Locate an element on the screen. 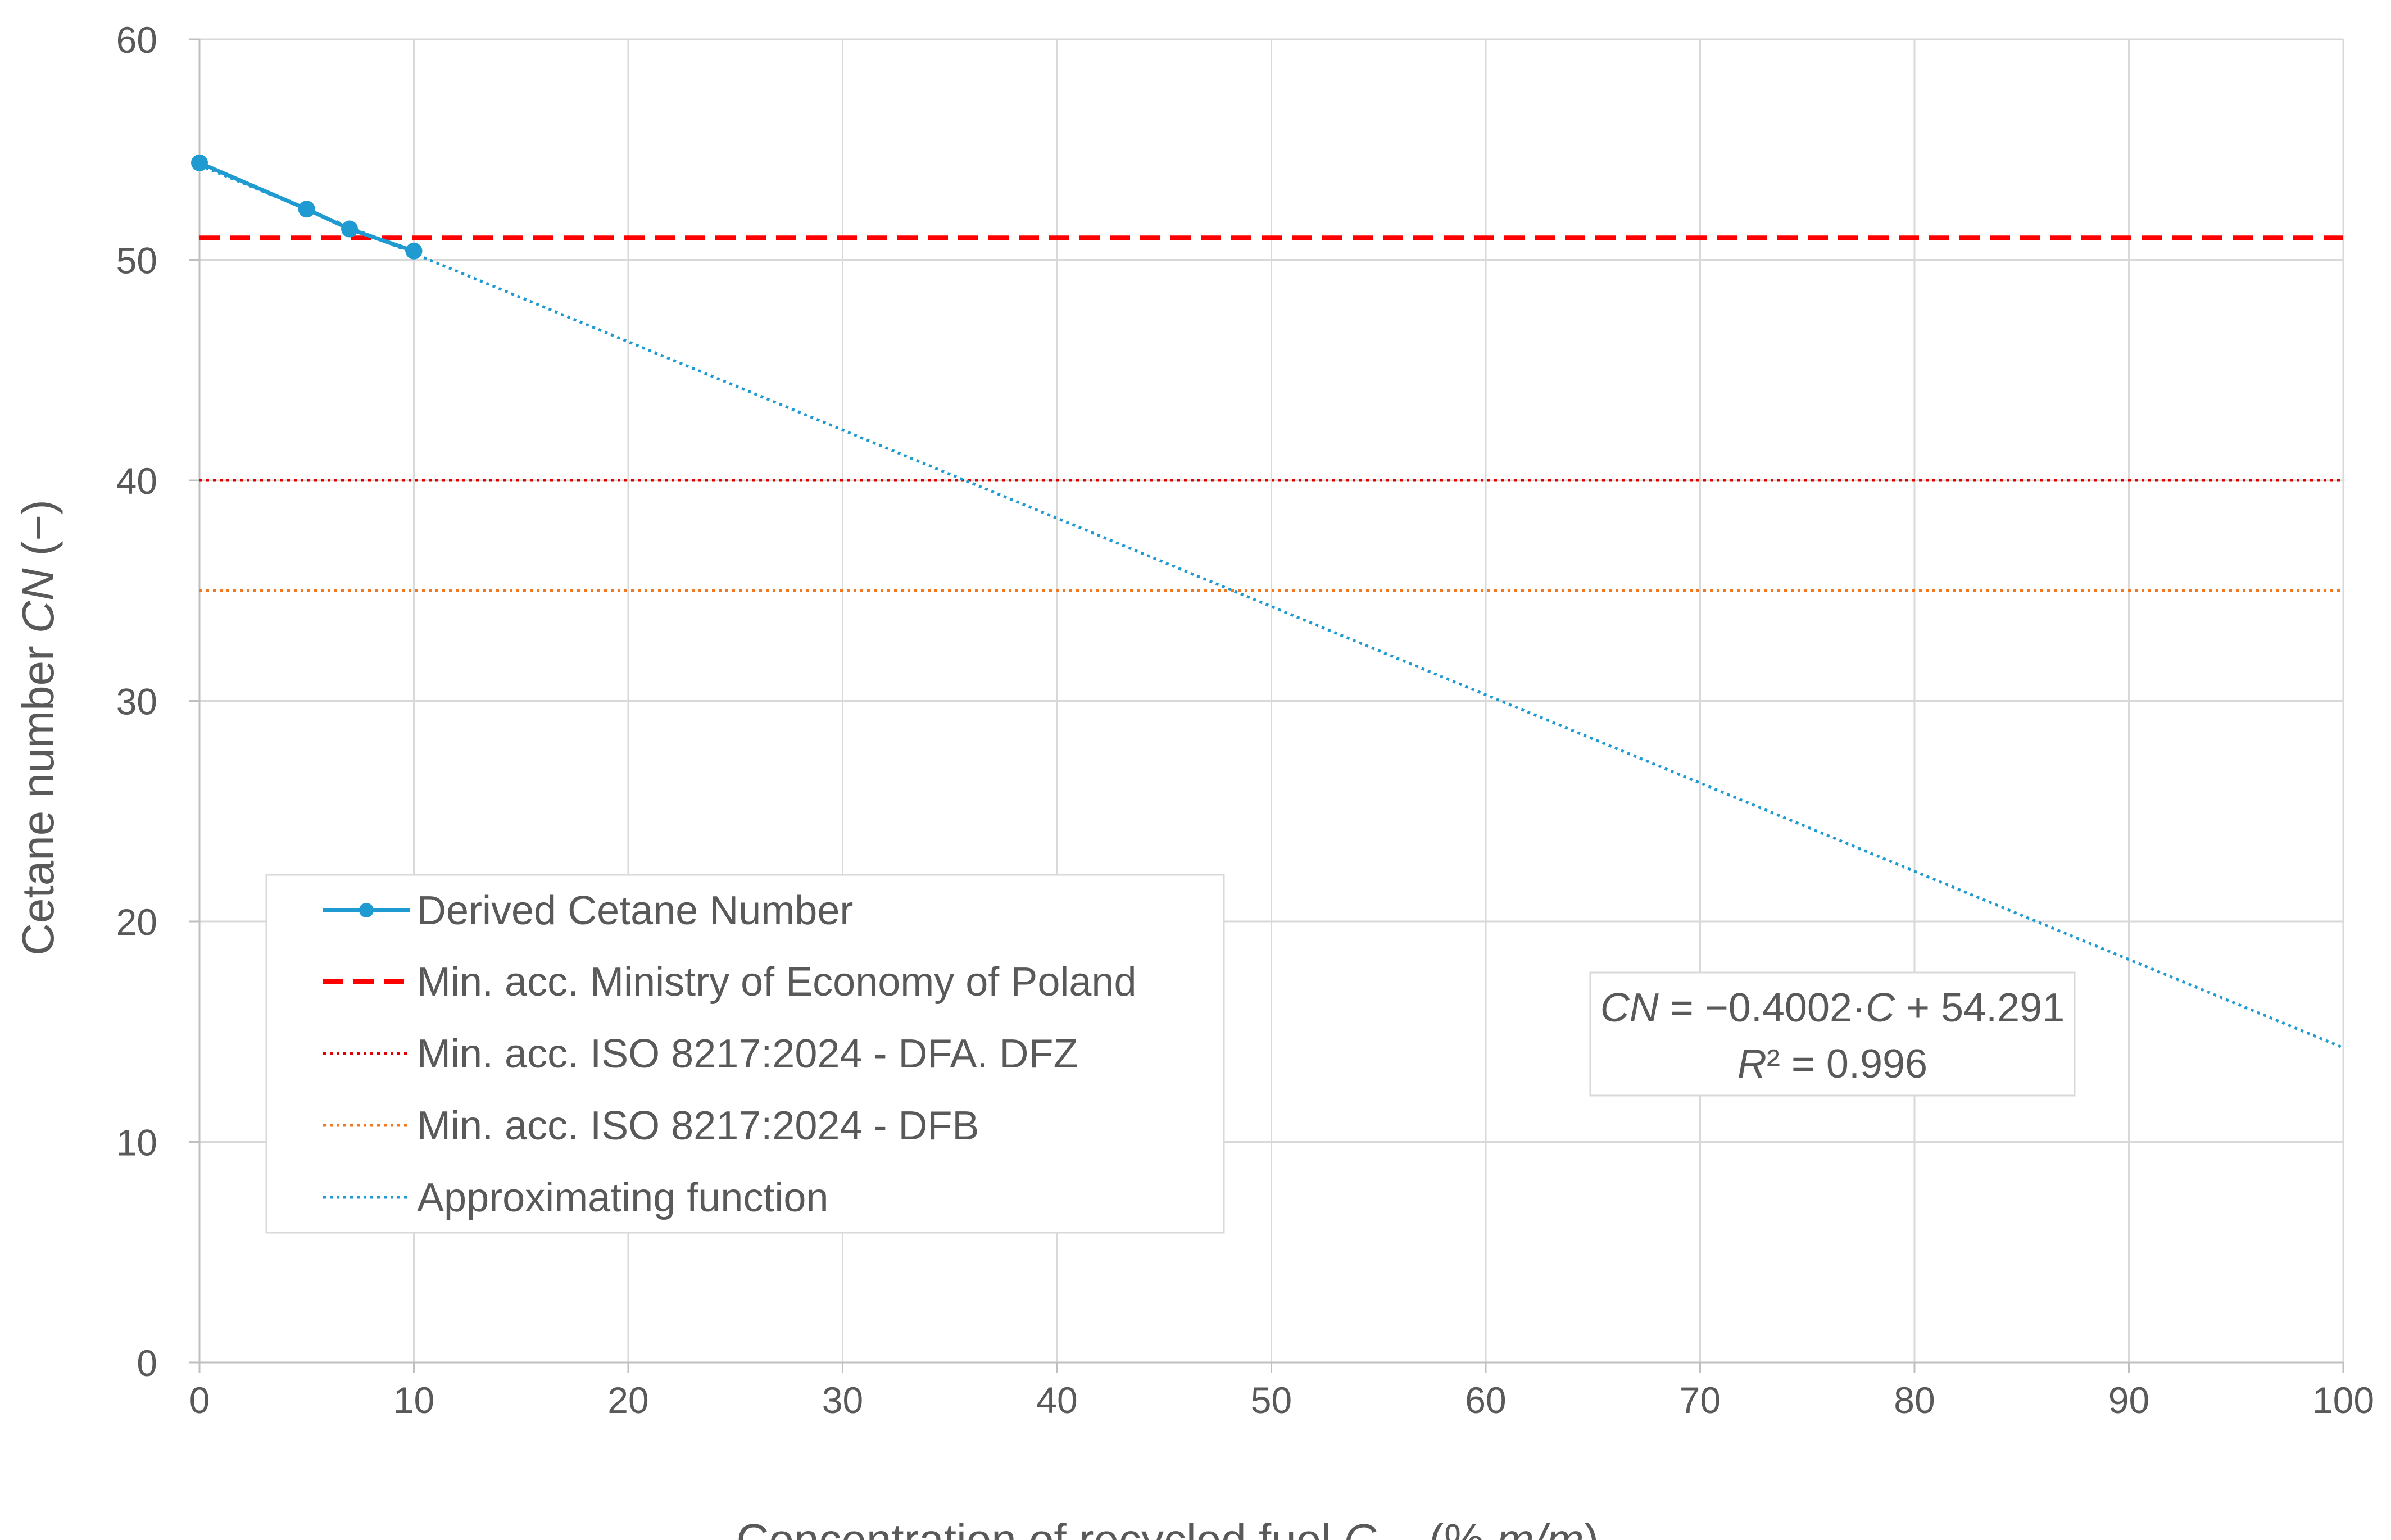 The height and width of the screenshot is (1540, 2391). x-tick-label: 60 is located at coordinates (1485, 1400).